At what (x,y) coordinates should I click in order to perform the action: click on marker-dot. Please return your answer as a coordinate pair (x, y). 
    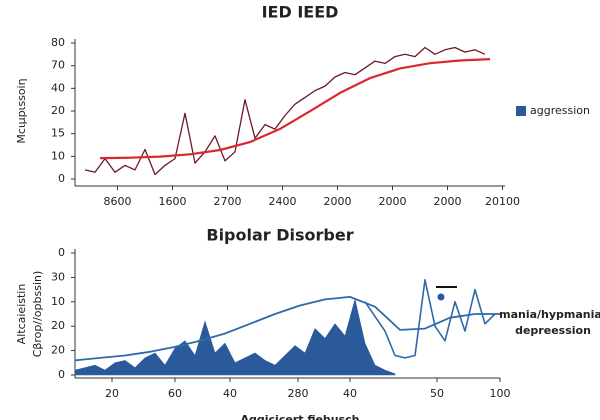
    Looking at the image, I should click on (441, 297).